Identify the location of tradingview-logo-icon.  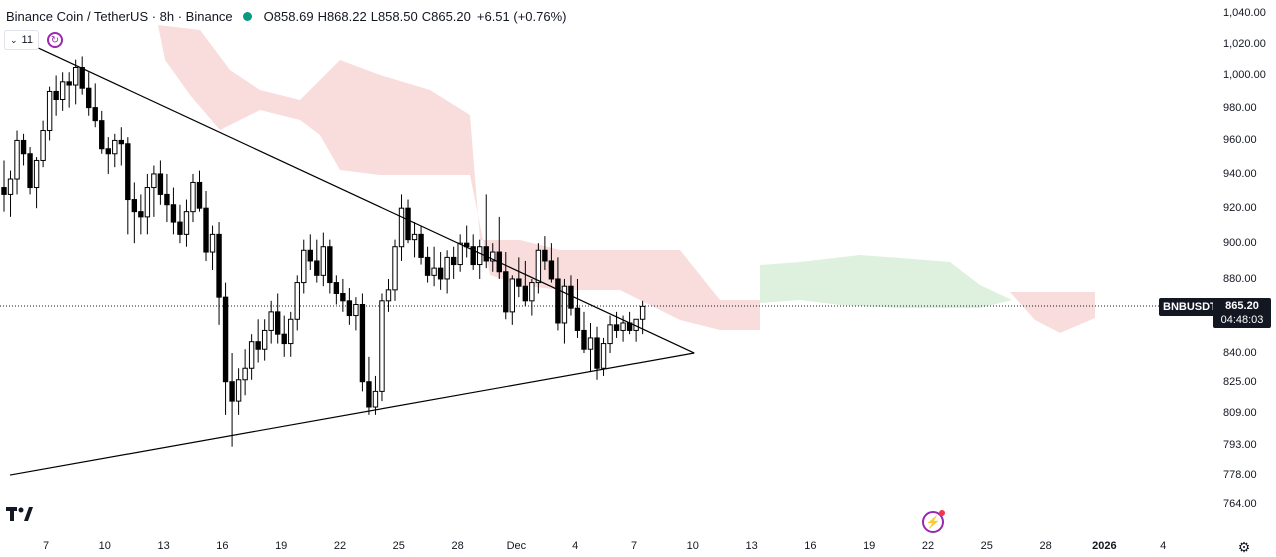
(21, 514).